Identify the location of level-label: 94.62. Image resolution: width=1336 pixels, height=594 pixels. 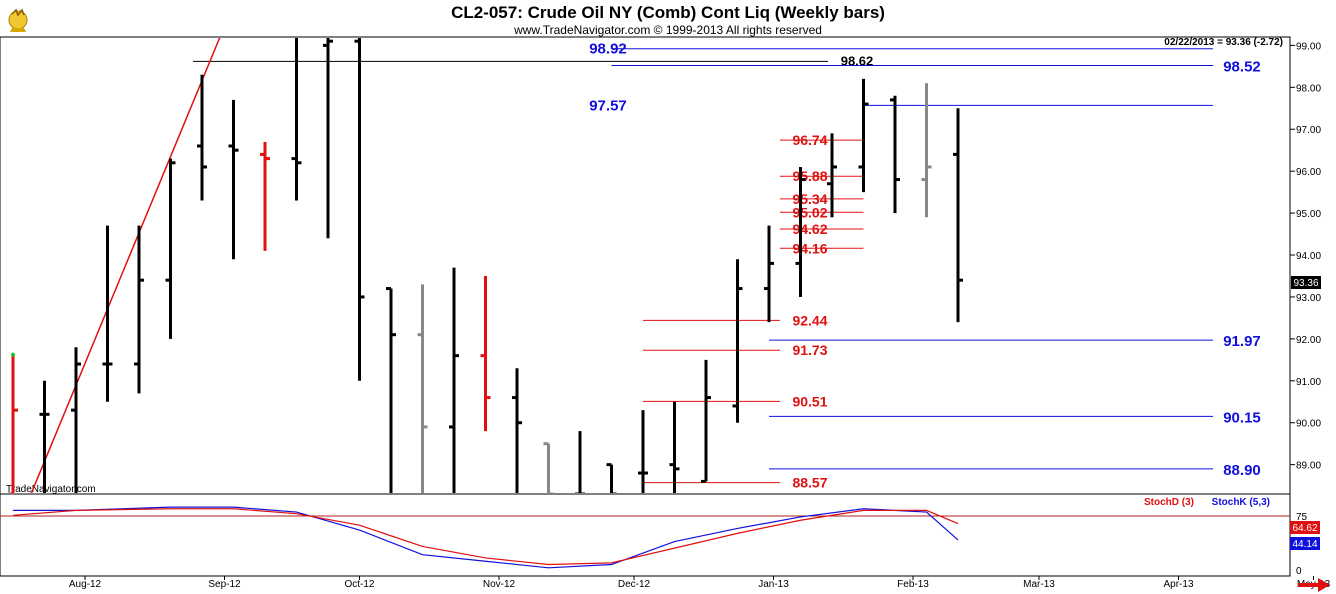
(809, 229).